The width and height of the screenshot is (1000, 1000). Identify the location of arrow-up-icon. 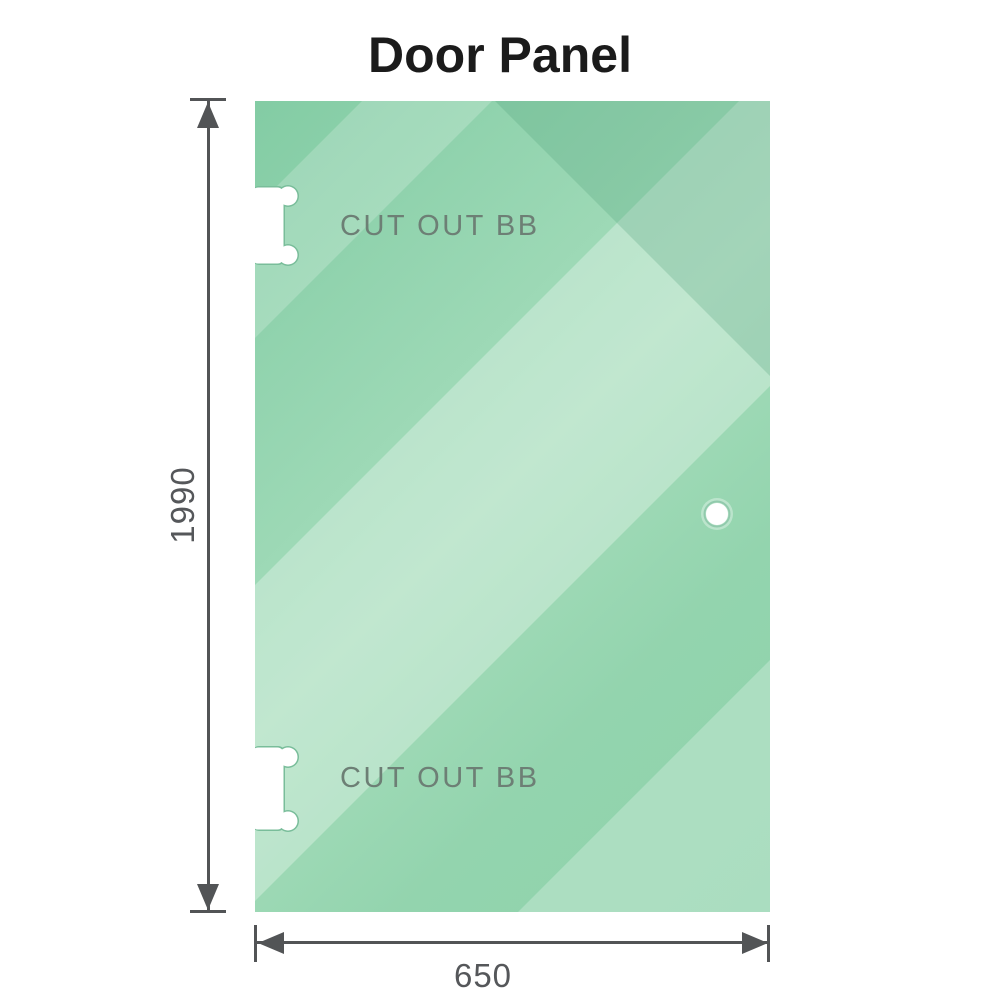
(208, 115).